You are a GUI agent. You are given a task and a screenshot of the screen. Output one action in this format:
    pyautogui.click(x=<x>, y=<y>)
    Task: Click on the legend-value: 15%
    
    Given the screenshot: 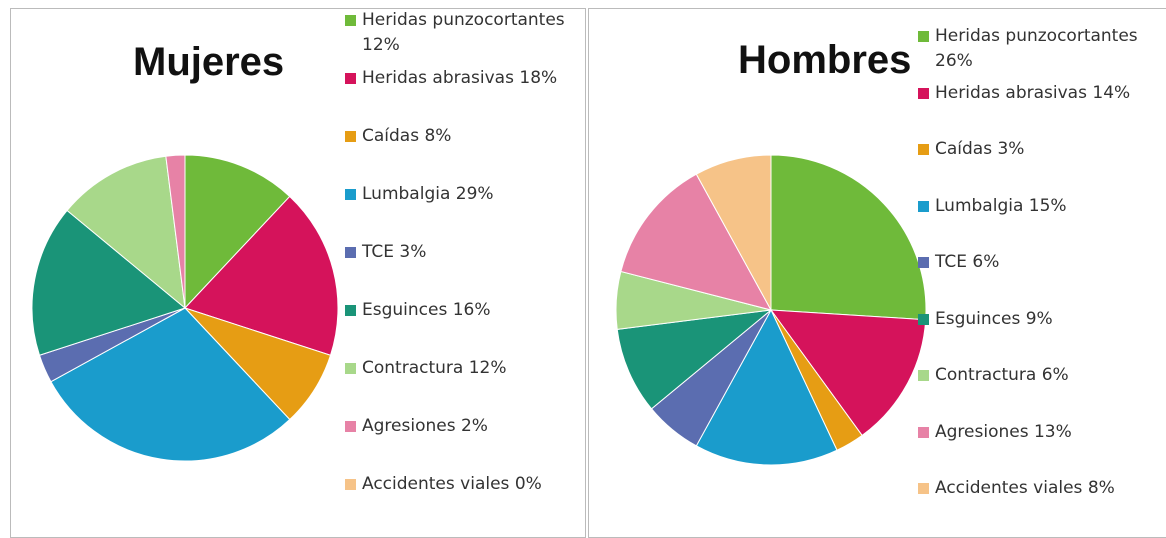 What is the action you would take?
    pyautogui.click(x=1047, y=205)
    